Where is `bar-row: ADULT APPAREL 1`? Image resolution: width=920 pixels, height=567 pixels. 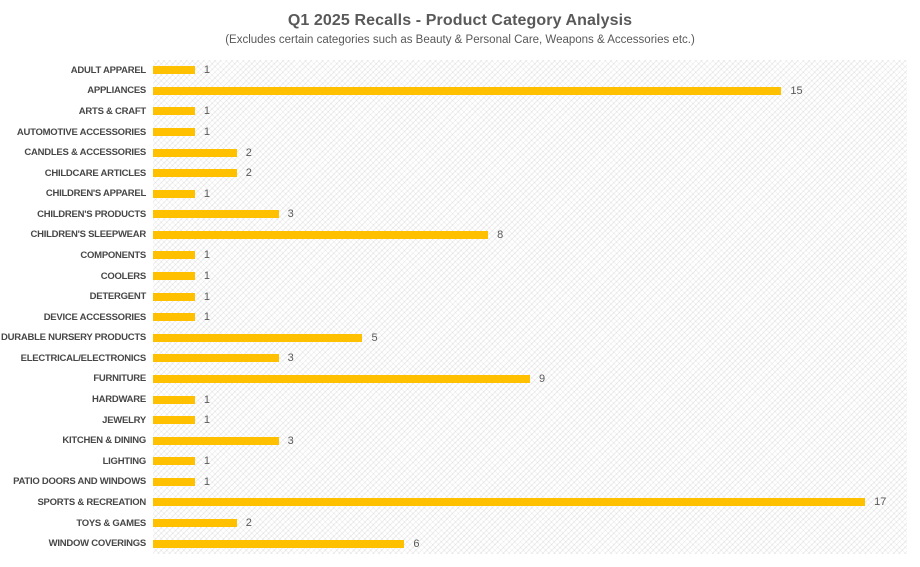
bar-row: ADULT APPAREL 1 is located at coordinates (460, 70).